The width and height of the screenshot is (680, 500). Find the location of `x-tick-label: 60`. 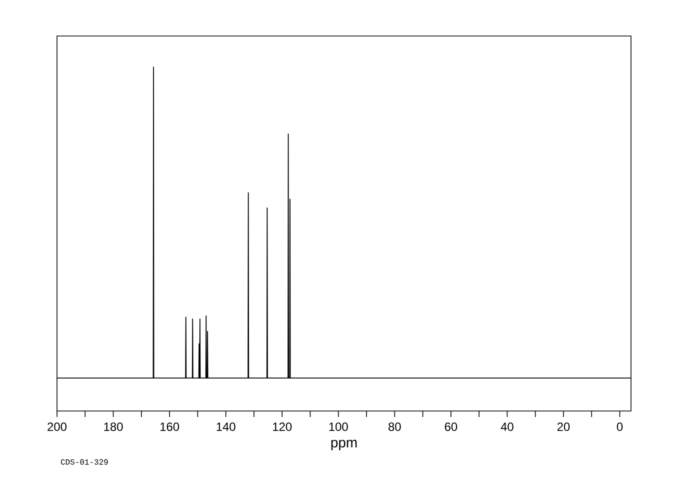

x-tick-label: 60 is located at coordinates (451, 426).